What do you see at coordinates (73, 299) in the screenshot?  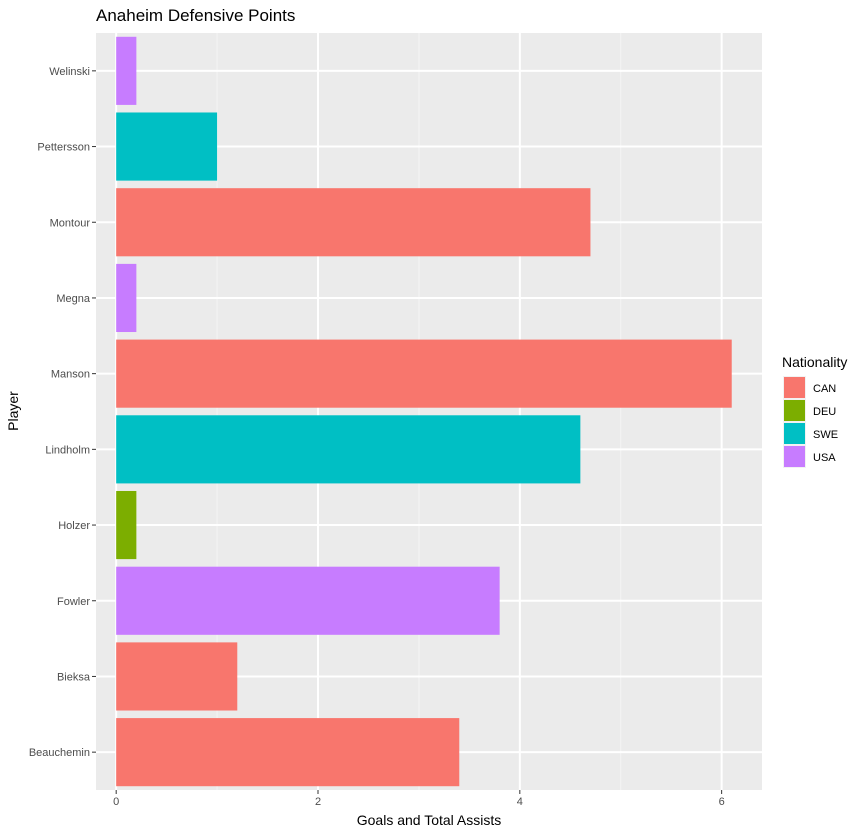 I see `y-tick-label: Megna` at bounding box center [73, 299].